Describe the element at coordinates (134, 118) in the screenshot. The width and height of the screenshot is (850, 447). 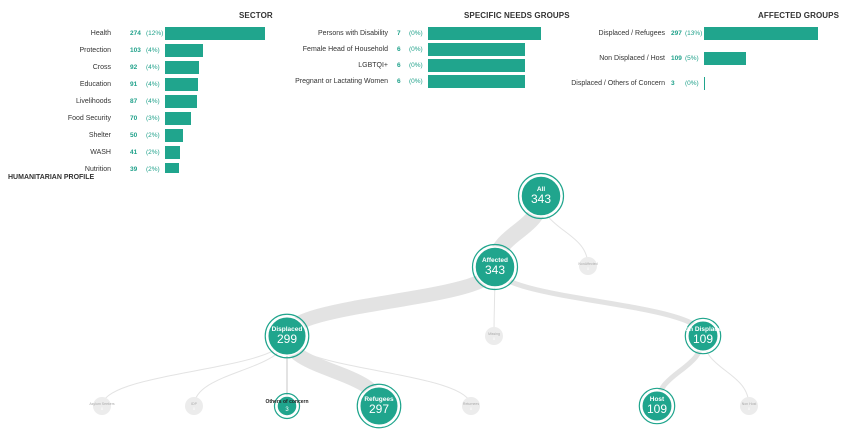
I see `sector-row-count: 70` at that location.